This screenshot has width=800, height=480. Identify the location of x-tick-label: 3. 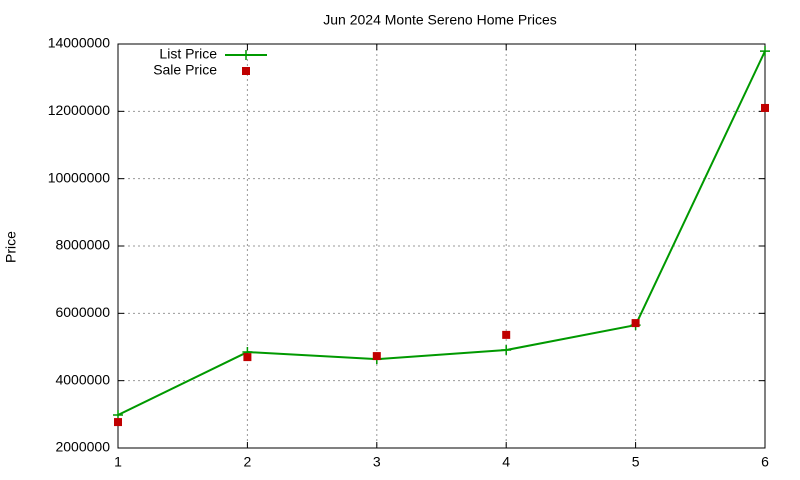
(377, 462).